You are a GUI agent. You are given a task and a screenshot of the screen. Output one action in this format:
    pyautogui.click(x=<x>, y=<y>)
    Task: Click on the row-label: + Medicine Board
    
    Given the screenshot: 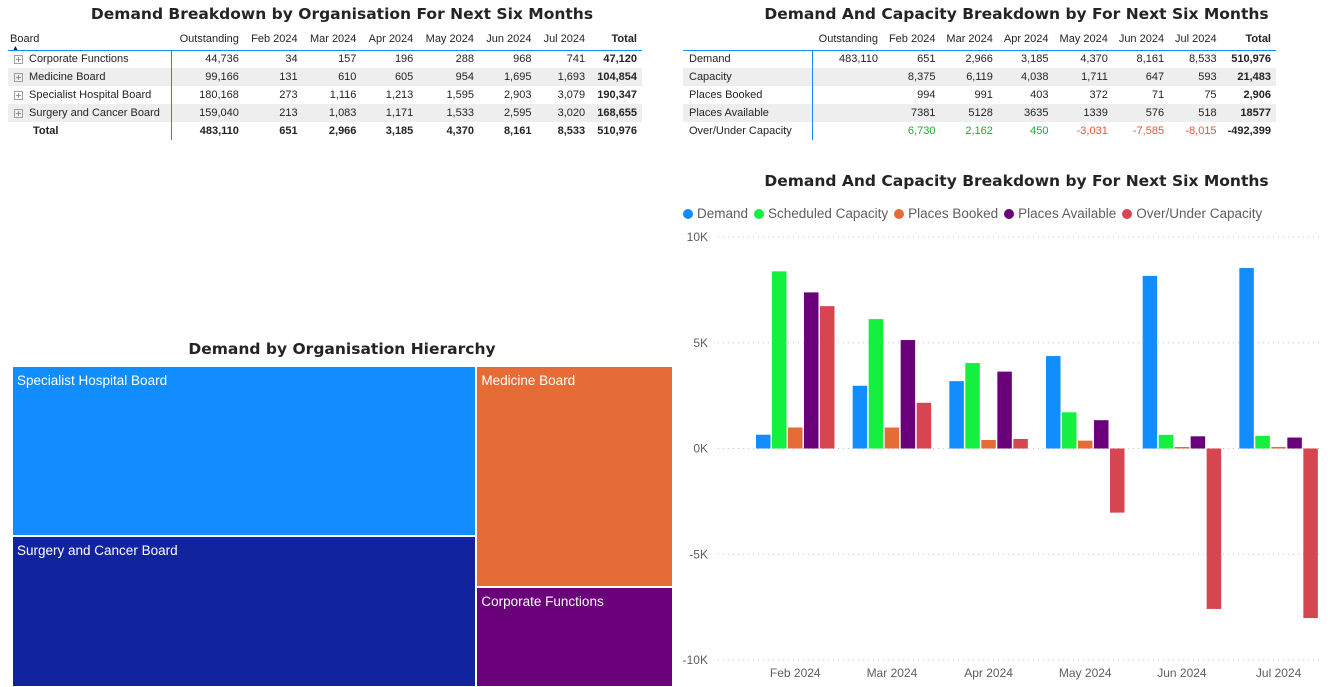 What is the action you would take?
    pyautogui.click(x=90, y=77)
    